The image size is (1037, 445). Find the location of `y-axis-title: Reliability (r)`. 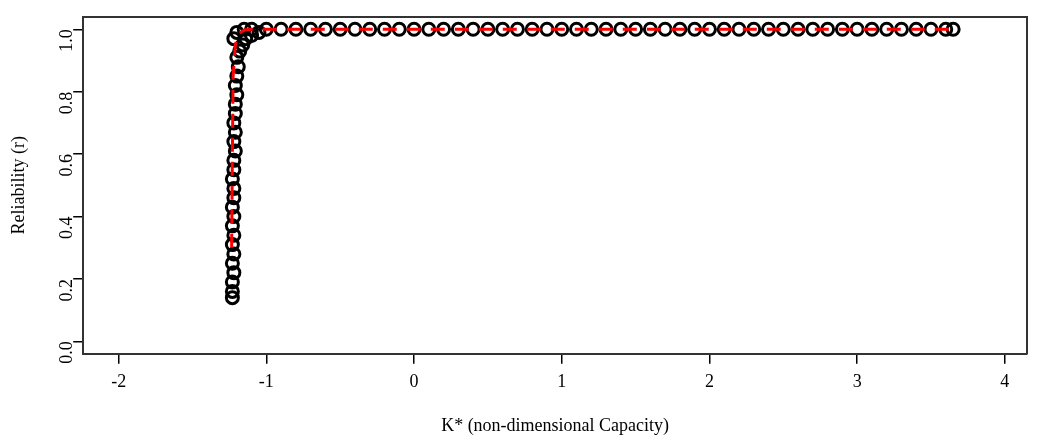

y-axis-title: Reliability (r) is located at coordinates (18, 185).